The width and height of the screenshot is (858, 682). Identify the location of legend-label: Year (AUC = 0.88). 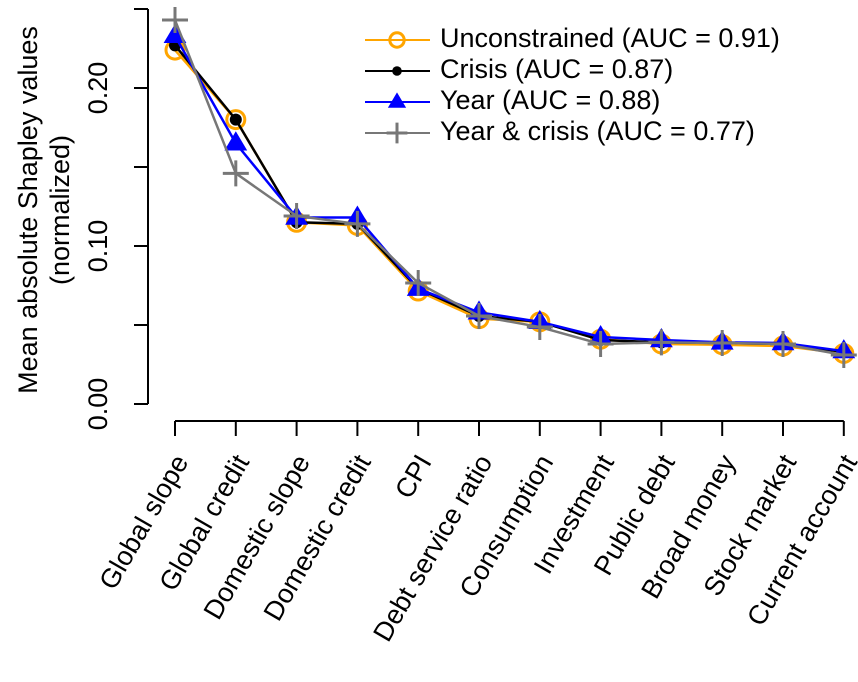
(550, 100).